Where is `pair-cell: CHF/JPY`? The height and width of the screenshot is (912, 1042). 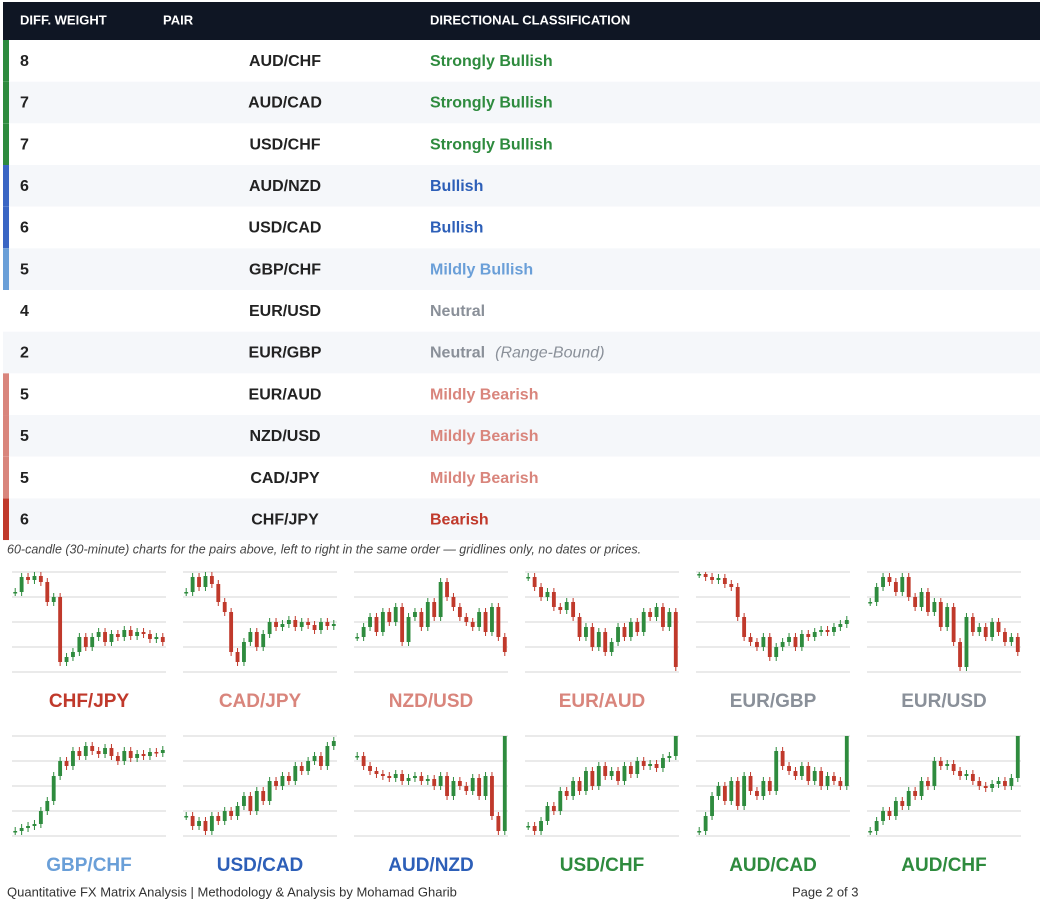 pair-cell: CHF/JPY is located at coordinates (285, 519).